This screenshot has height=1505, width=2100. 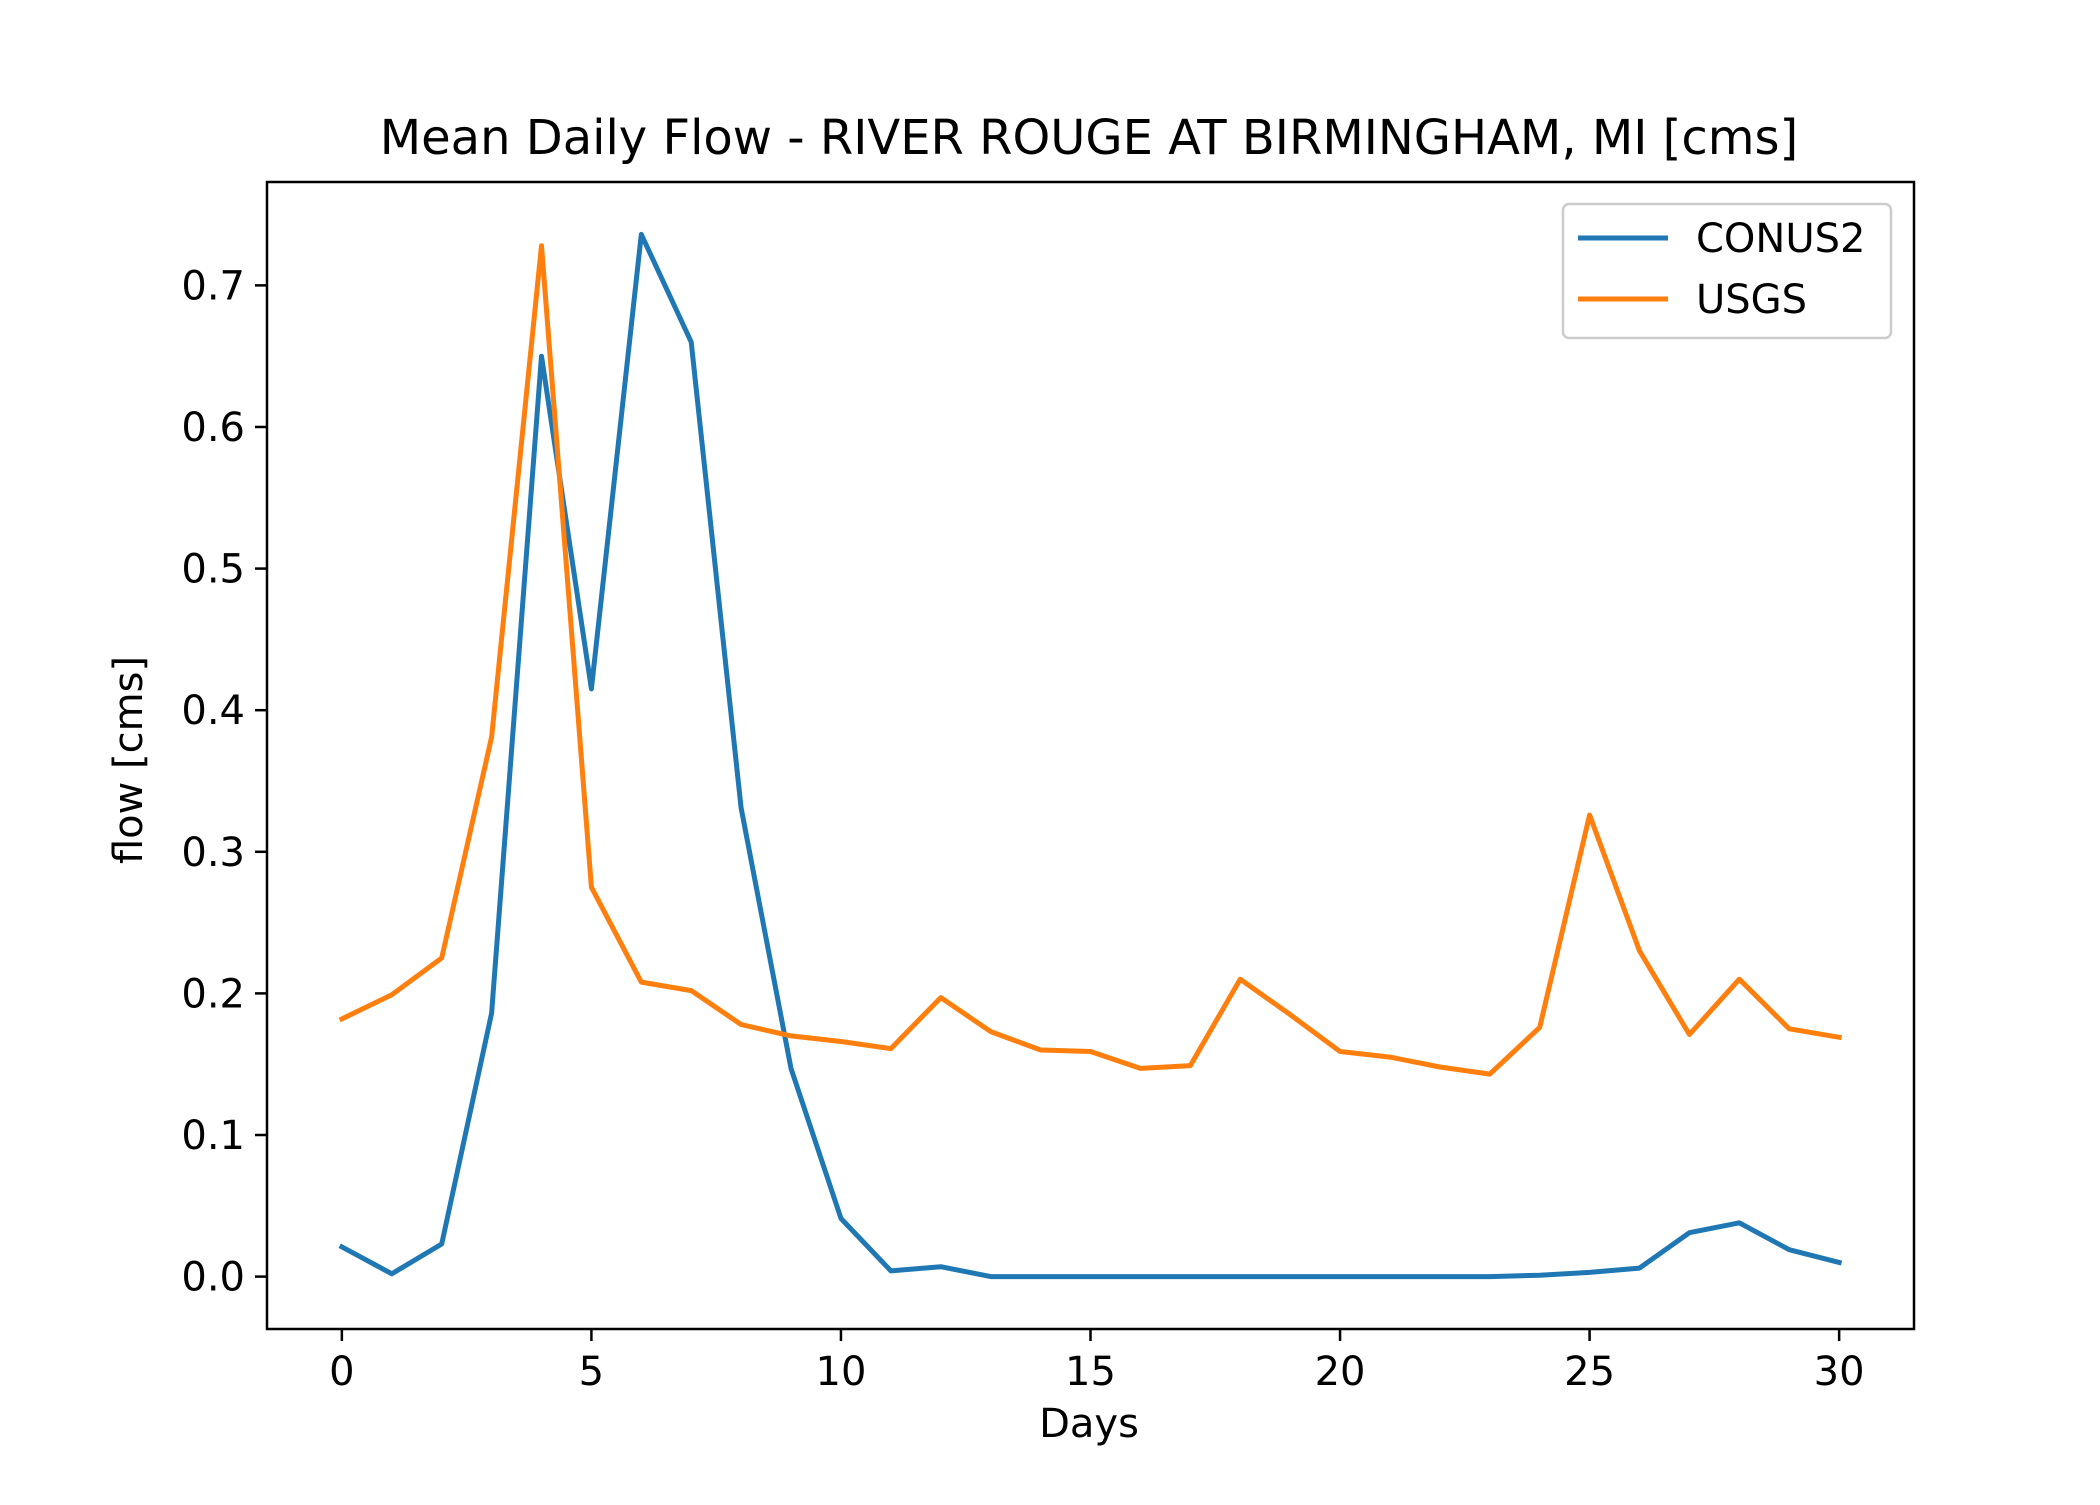 I want to click on x-axis-label: Days, so click(x=1089, y=1424).